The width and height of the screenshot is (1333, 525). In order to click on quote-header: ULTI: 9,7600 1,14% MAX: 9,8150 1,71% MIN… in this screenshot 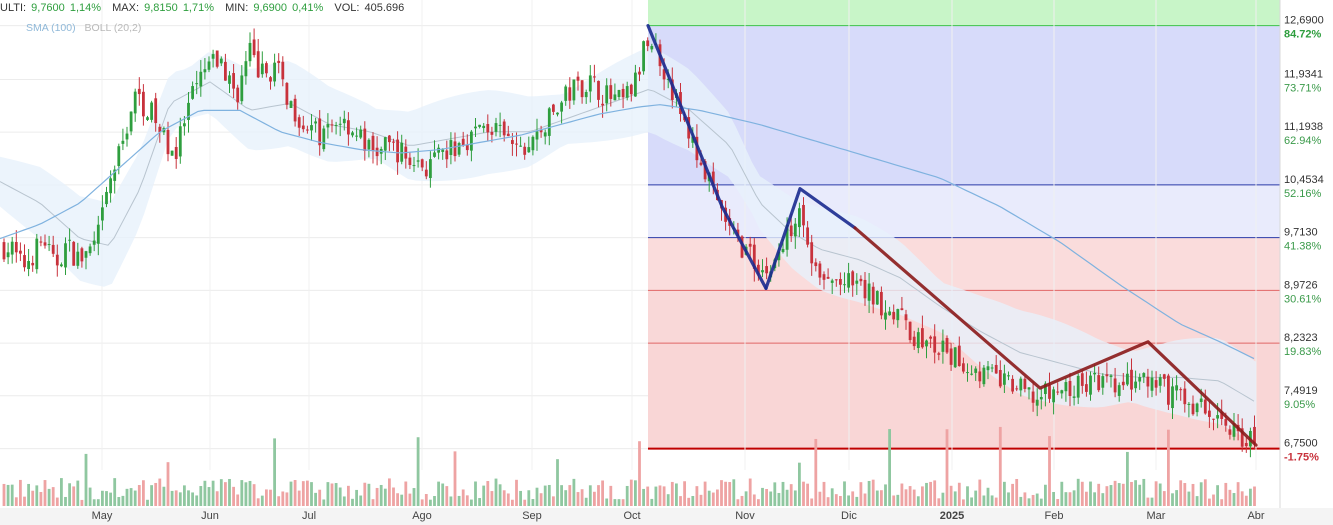, I will do `click(203, 8)`.